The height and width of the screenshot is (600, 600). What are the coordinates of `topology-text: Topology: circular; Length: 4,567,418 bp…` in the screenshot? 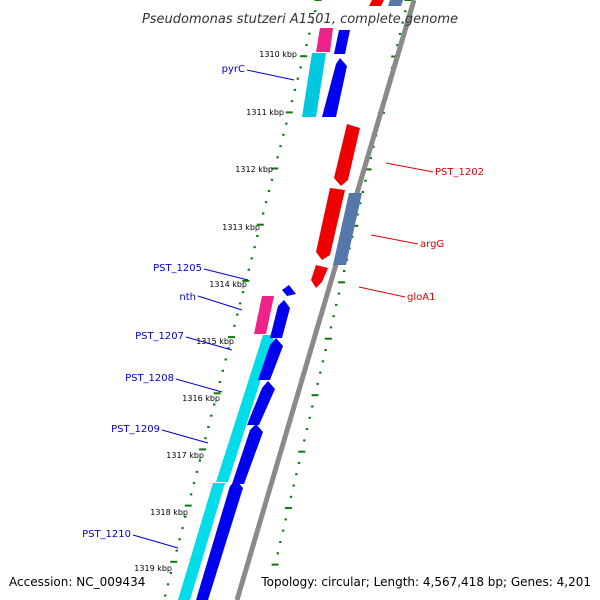 It's located at (425, 582).